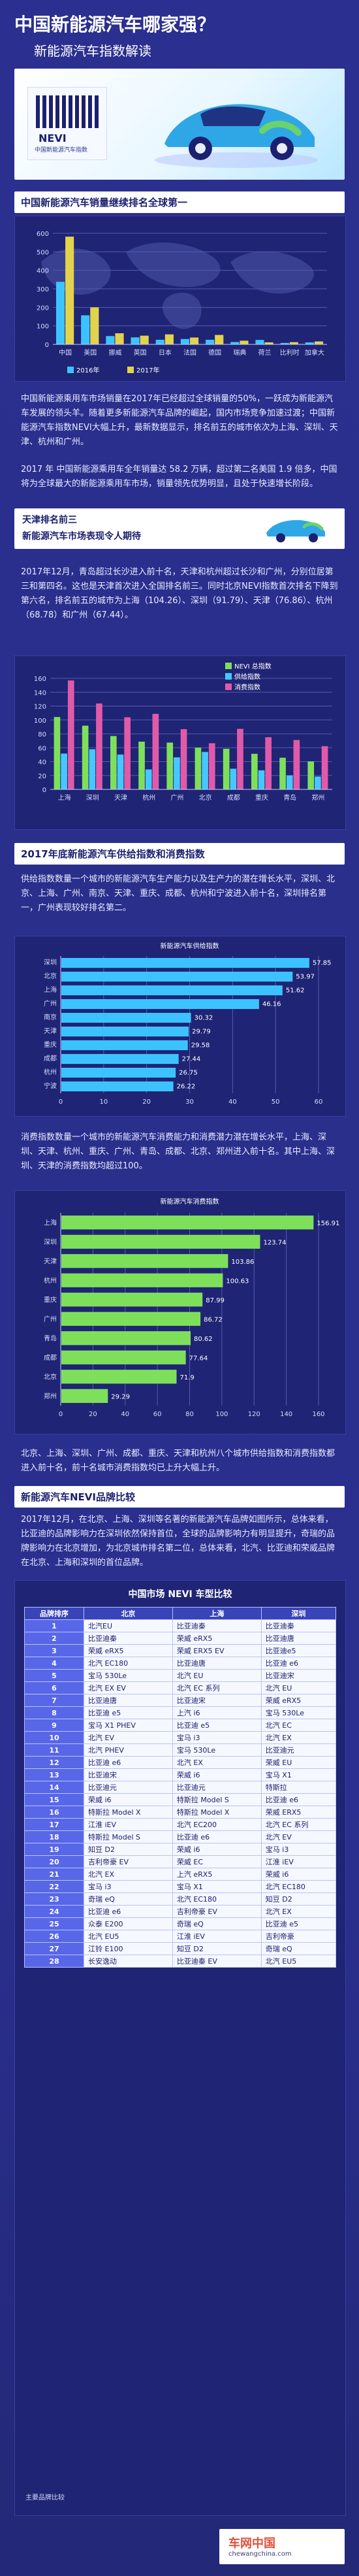 Image resolution: width=359 pixels, height=2576 pixels. What do you see at coordinates (61, 150) in the screenshot?
I see `nevi-logo-subtext: 中国新能源汽车指数` at bounding box center [61, 150].